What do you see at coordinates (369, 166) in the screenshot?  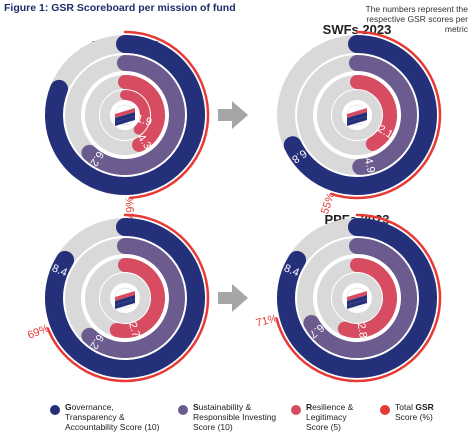 I see `swfs-2023-label-1: 4.9` at bounding box center [369, 166].